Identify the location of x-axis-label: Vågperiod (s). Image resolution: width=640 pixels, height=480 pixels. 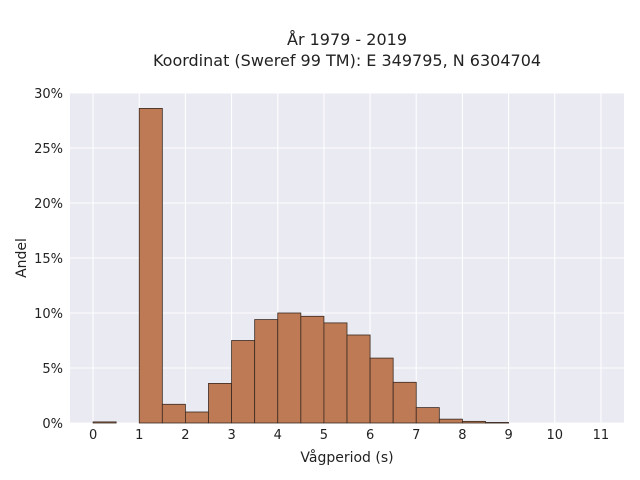
(346, 457).